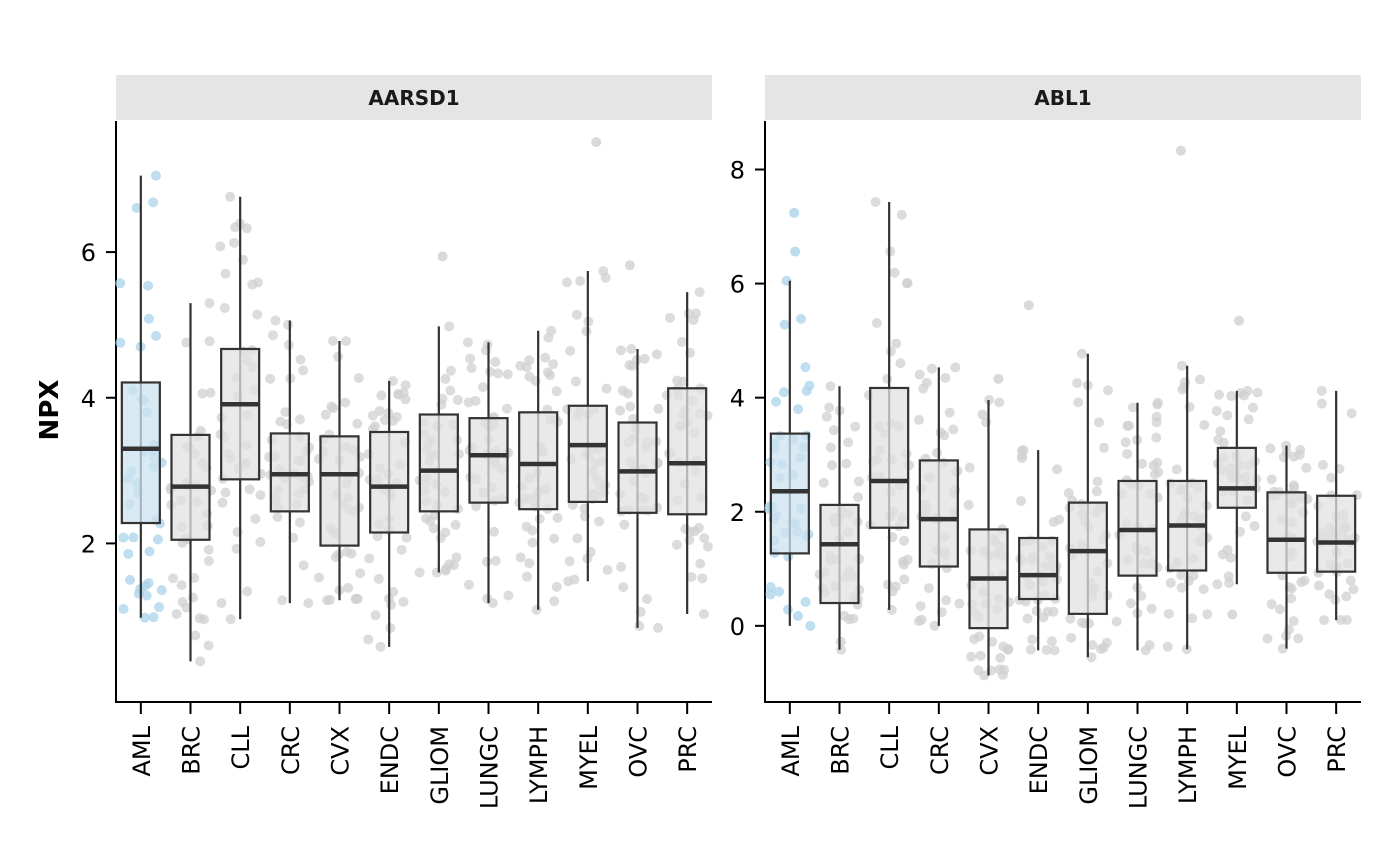 This screenshot has height=866, width=1400. I want to click on facet-title: ABL1, so click(1062, 98).